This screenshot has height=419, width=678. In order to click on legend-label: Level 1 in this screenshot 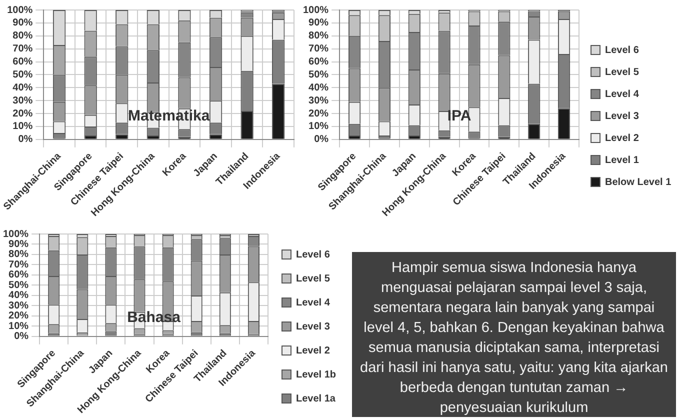, I will do `click(622, 160)`.